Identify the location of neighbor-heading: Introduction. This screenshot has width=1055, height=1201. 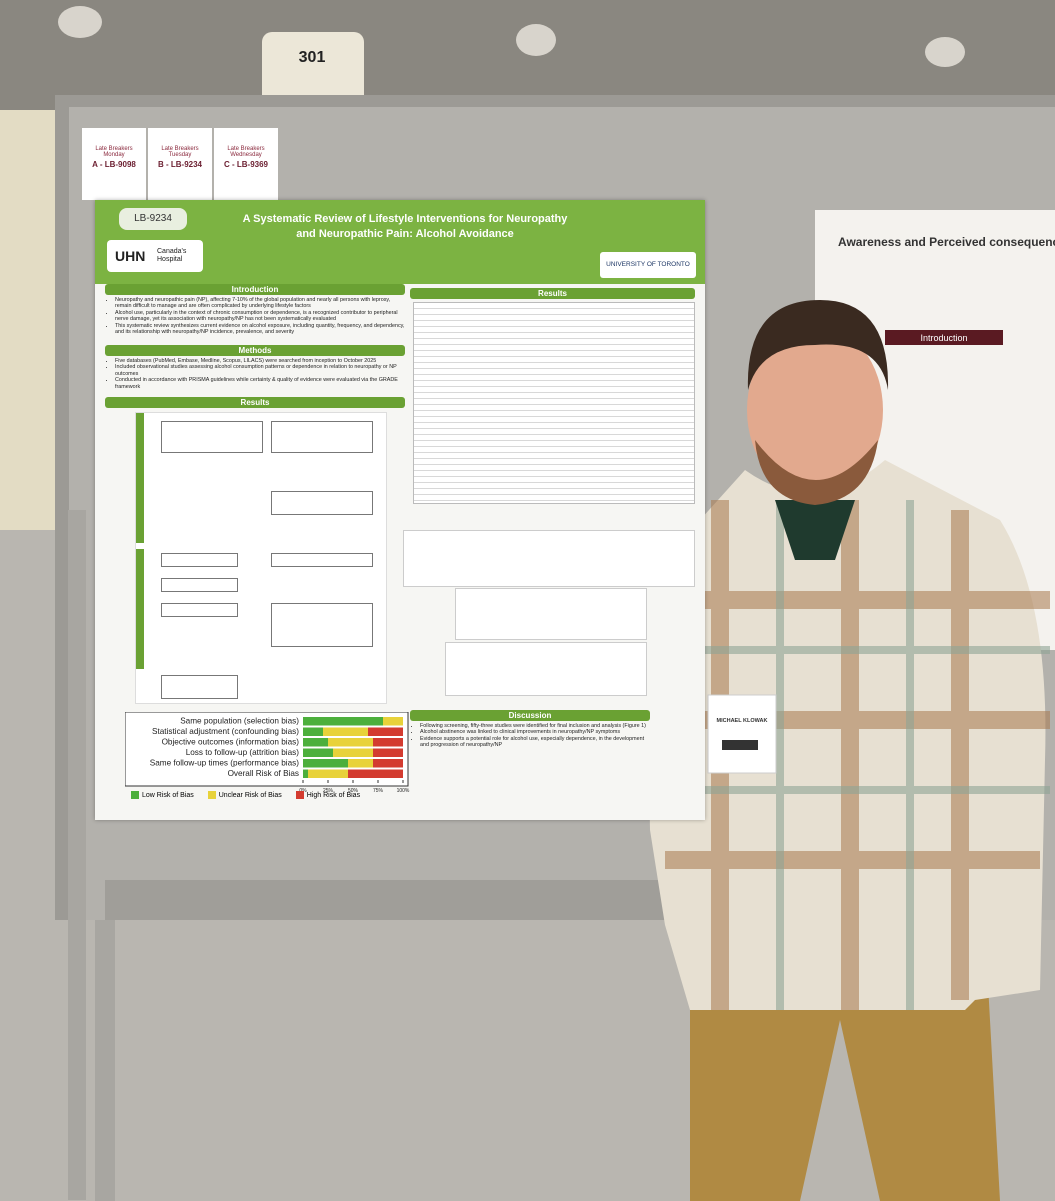
(943, 338).